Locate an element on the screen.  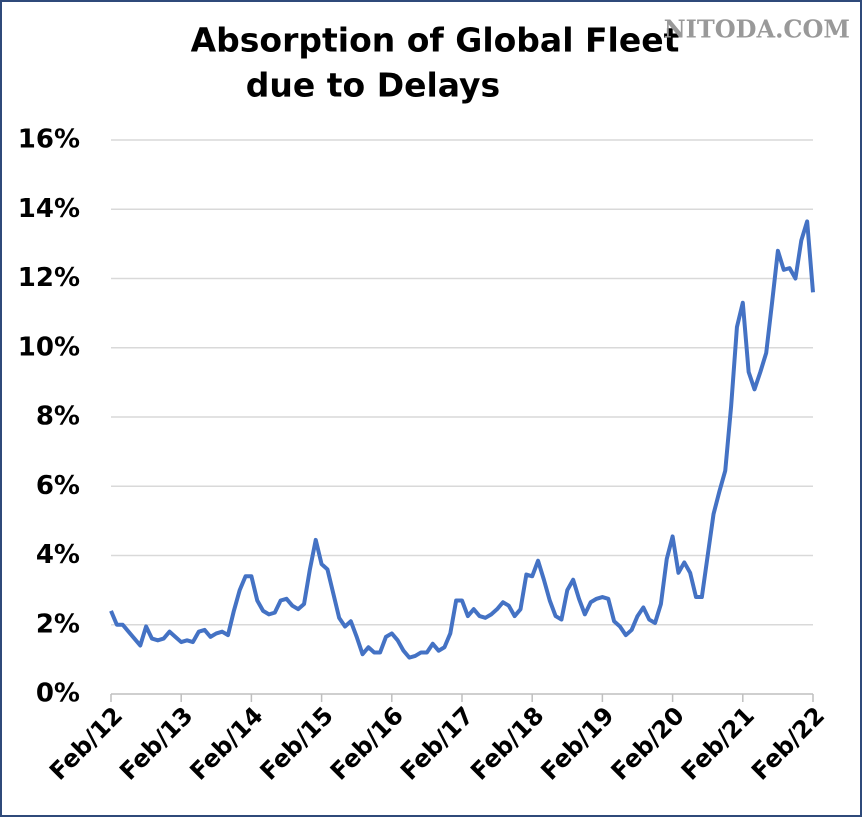
y-tick-label: 0% is located at coordinates (58, 694).